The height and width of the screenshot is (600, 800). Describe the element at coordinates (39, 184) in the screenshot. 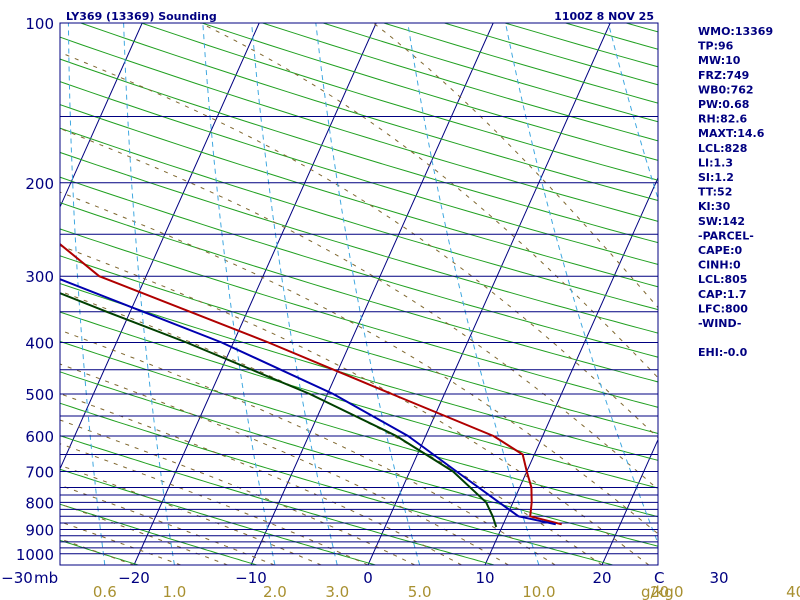

I see `pressure-tick-label: 200` at that location.